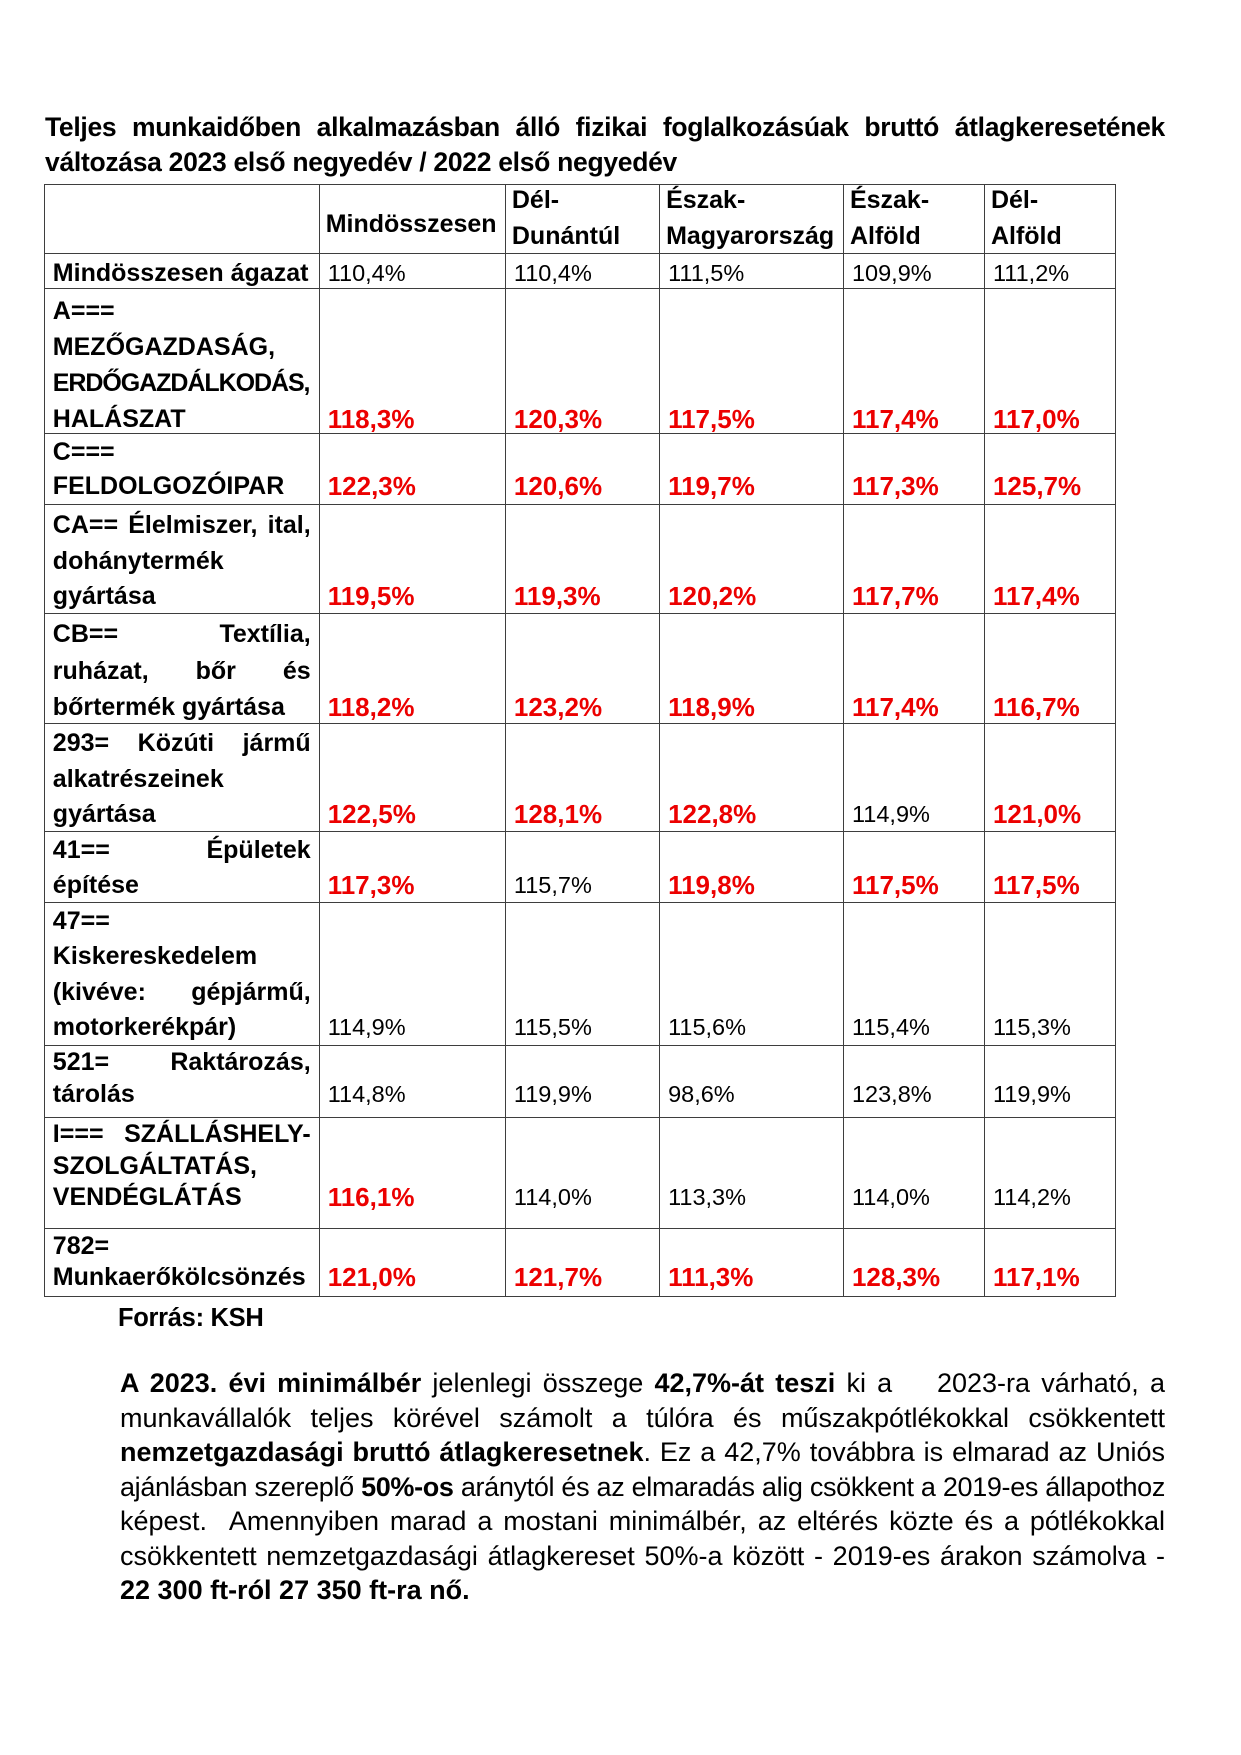 This screenshot has width=1241, height=1755. Describe the element at coordinates (412, 559) in the screenshot. I see `value-cell-red: 119,5%` at that location.